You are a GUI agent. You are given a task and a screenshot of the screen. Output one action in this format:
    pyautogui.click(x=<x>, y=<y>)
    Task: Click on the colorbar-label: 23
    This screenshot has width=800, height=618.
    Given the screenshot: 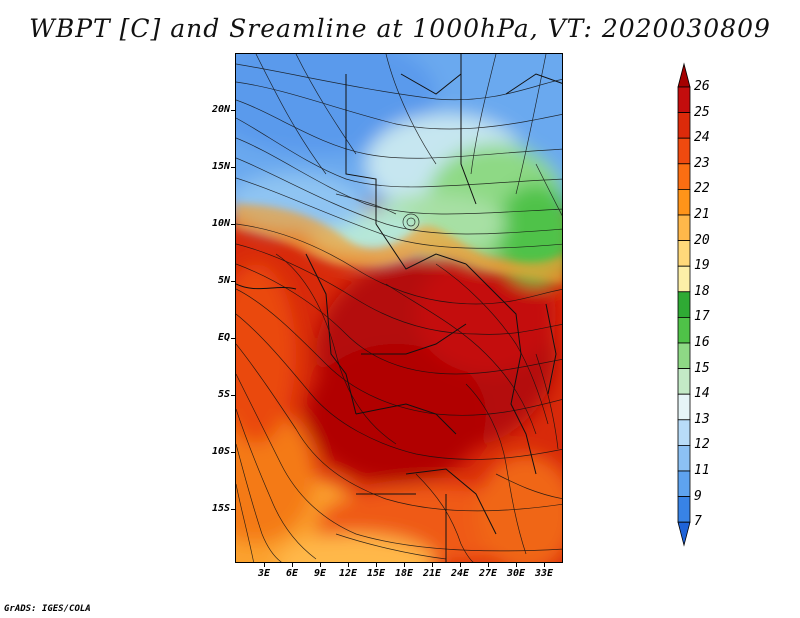 What is the action you would take?
    pyautogui.click(x=702, y=163)
    